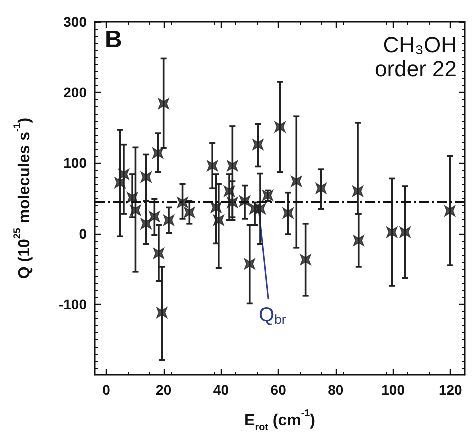 The width and height of the screenshot is (475, 438). I want to click on ref-line-label: Qbr, so click(273, 316).